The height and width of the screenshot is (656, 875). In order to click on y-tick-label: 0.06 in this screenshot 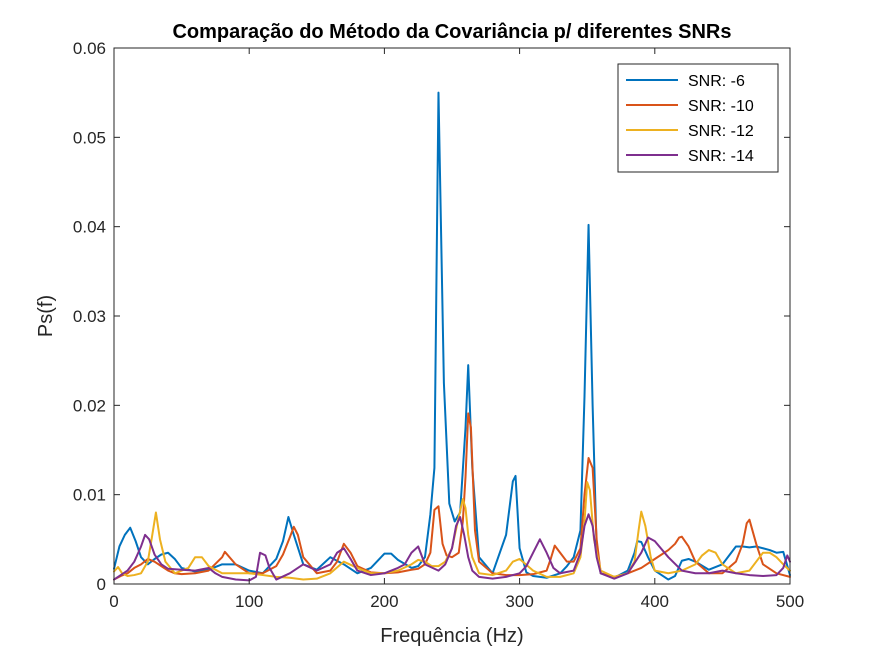, I will do `click(89, 48)`.